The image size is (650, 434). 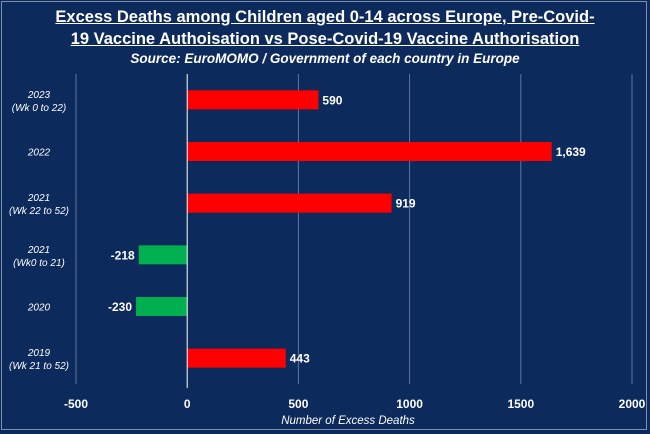 I want to click on category-label: 2022, so click(x=39, y=153).